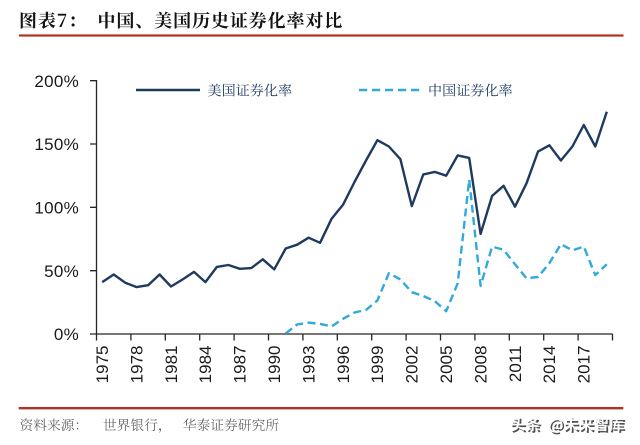 The width and height of the screenshot is (640, 445). I want to click on svg-text: 100%, so click(56, 208).